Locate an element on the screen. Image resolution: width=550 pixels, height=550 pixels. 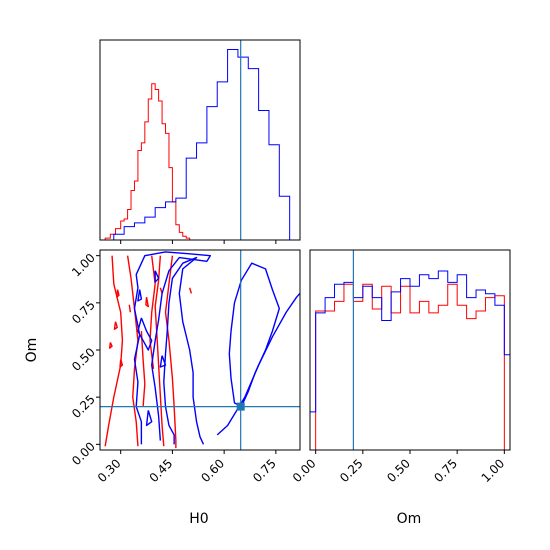
x-axis-label-h0: H0 is located at coordinates (198, 519).